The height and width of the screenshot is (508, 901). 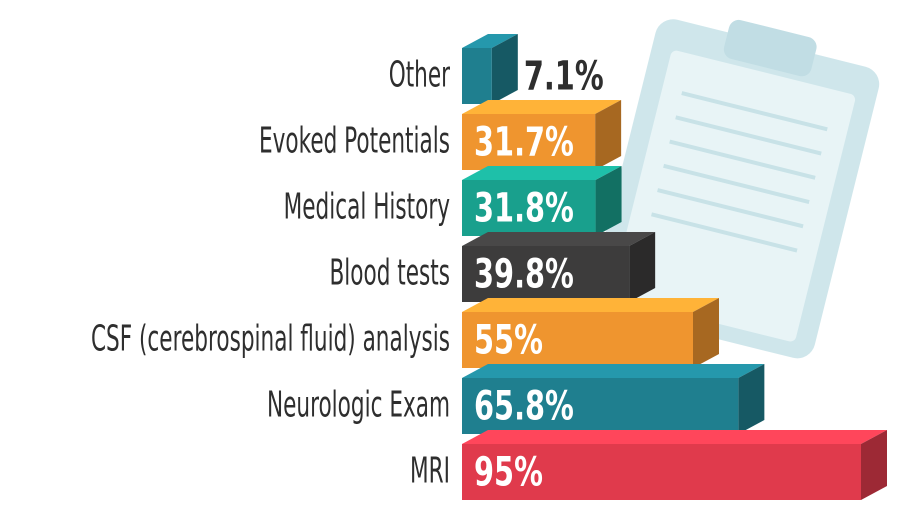 I want to click on category-label: Other, so click(x=420, y=73).